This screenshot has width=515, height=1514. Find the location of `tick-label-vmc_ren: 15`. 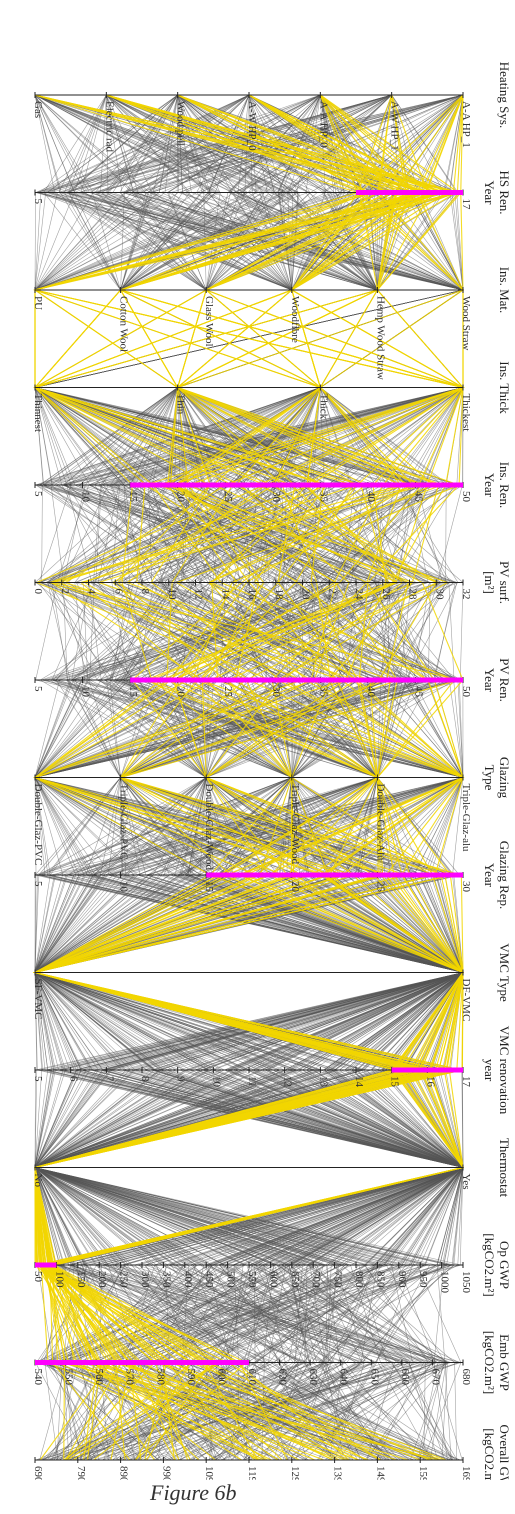

tick-label-vmc_ren: 15 is located at coordinates (395, 1082).